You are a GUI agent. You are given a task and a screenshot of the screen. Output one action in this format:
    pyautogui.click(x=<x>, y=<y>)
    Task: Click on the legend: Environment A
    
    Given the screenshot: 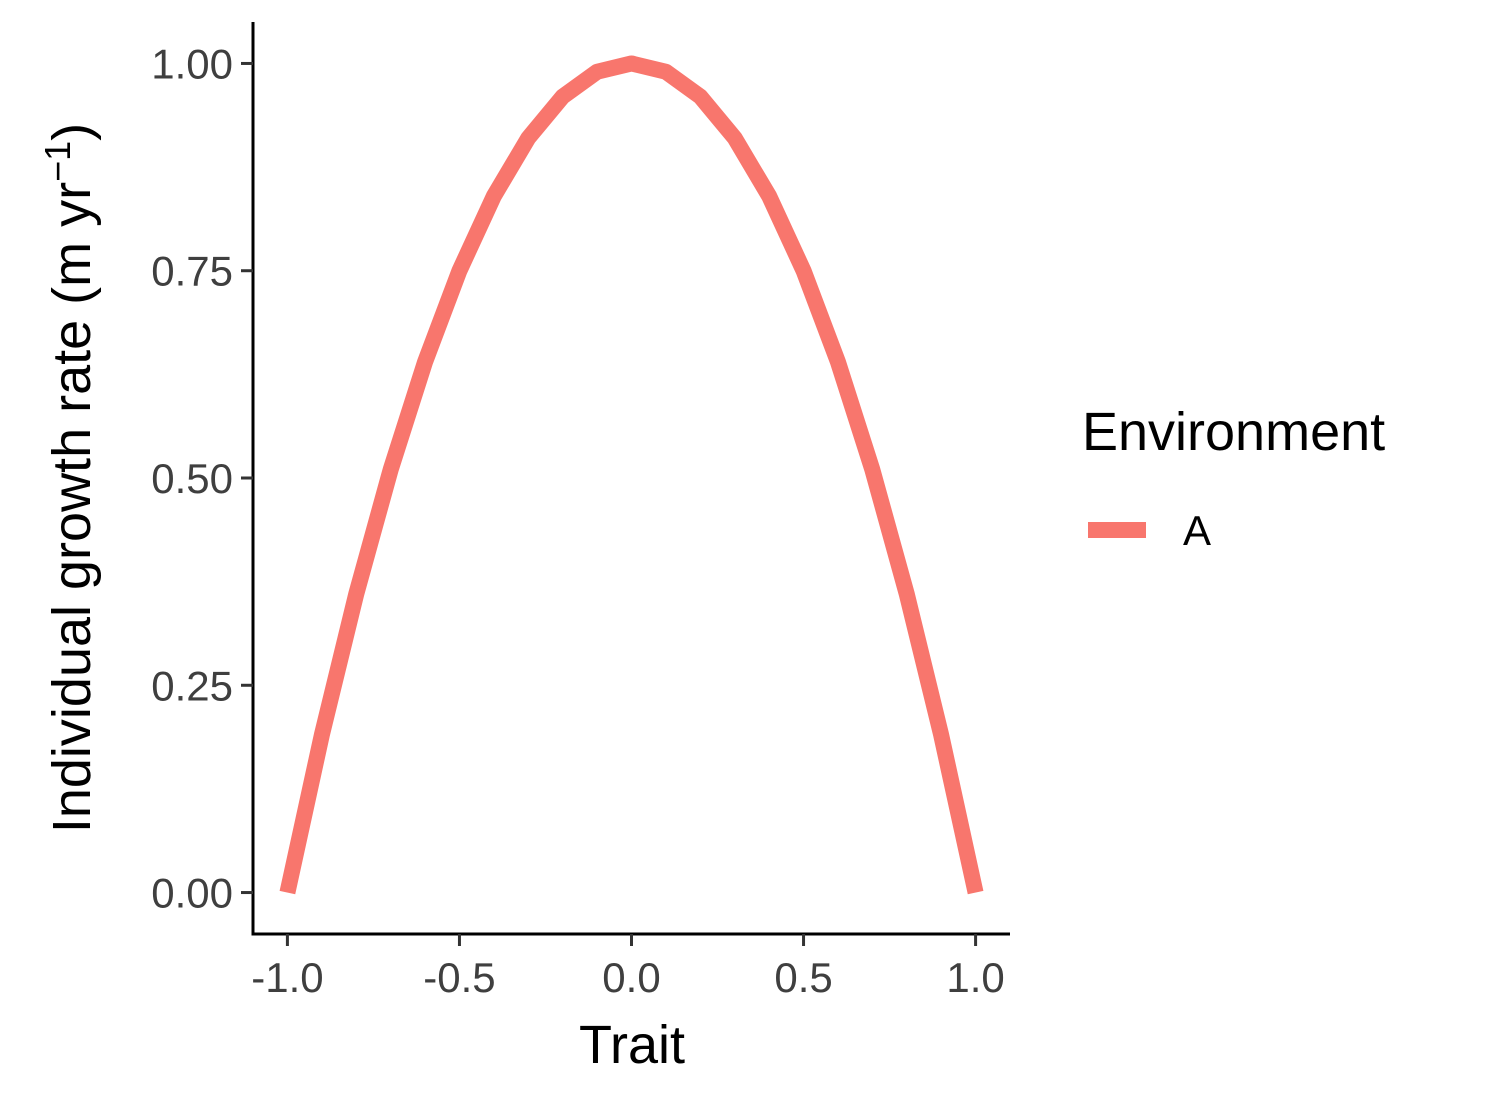 What is the action you would take?
    pyautogui.click(x=1233, y=478)
    